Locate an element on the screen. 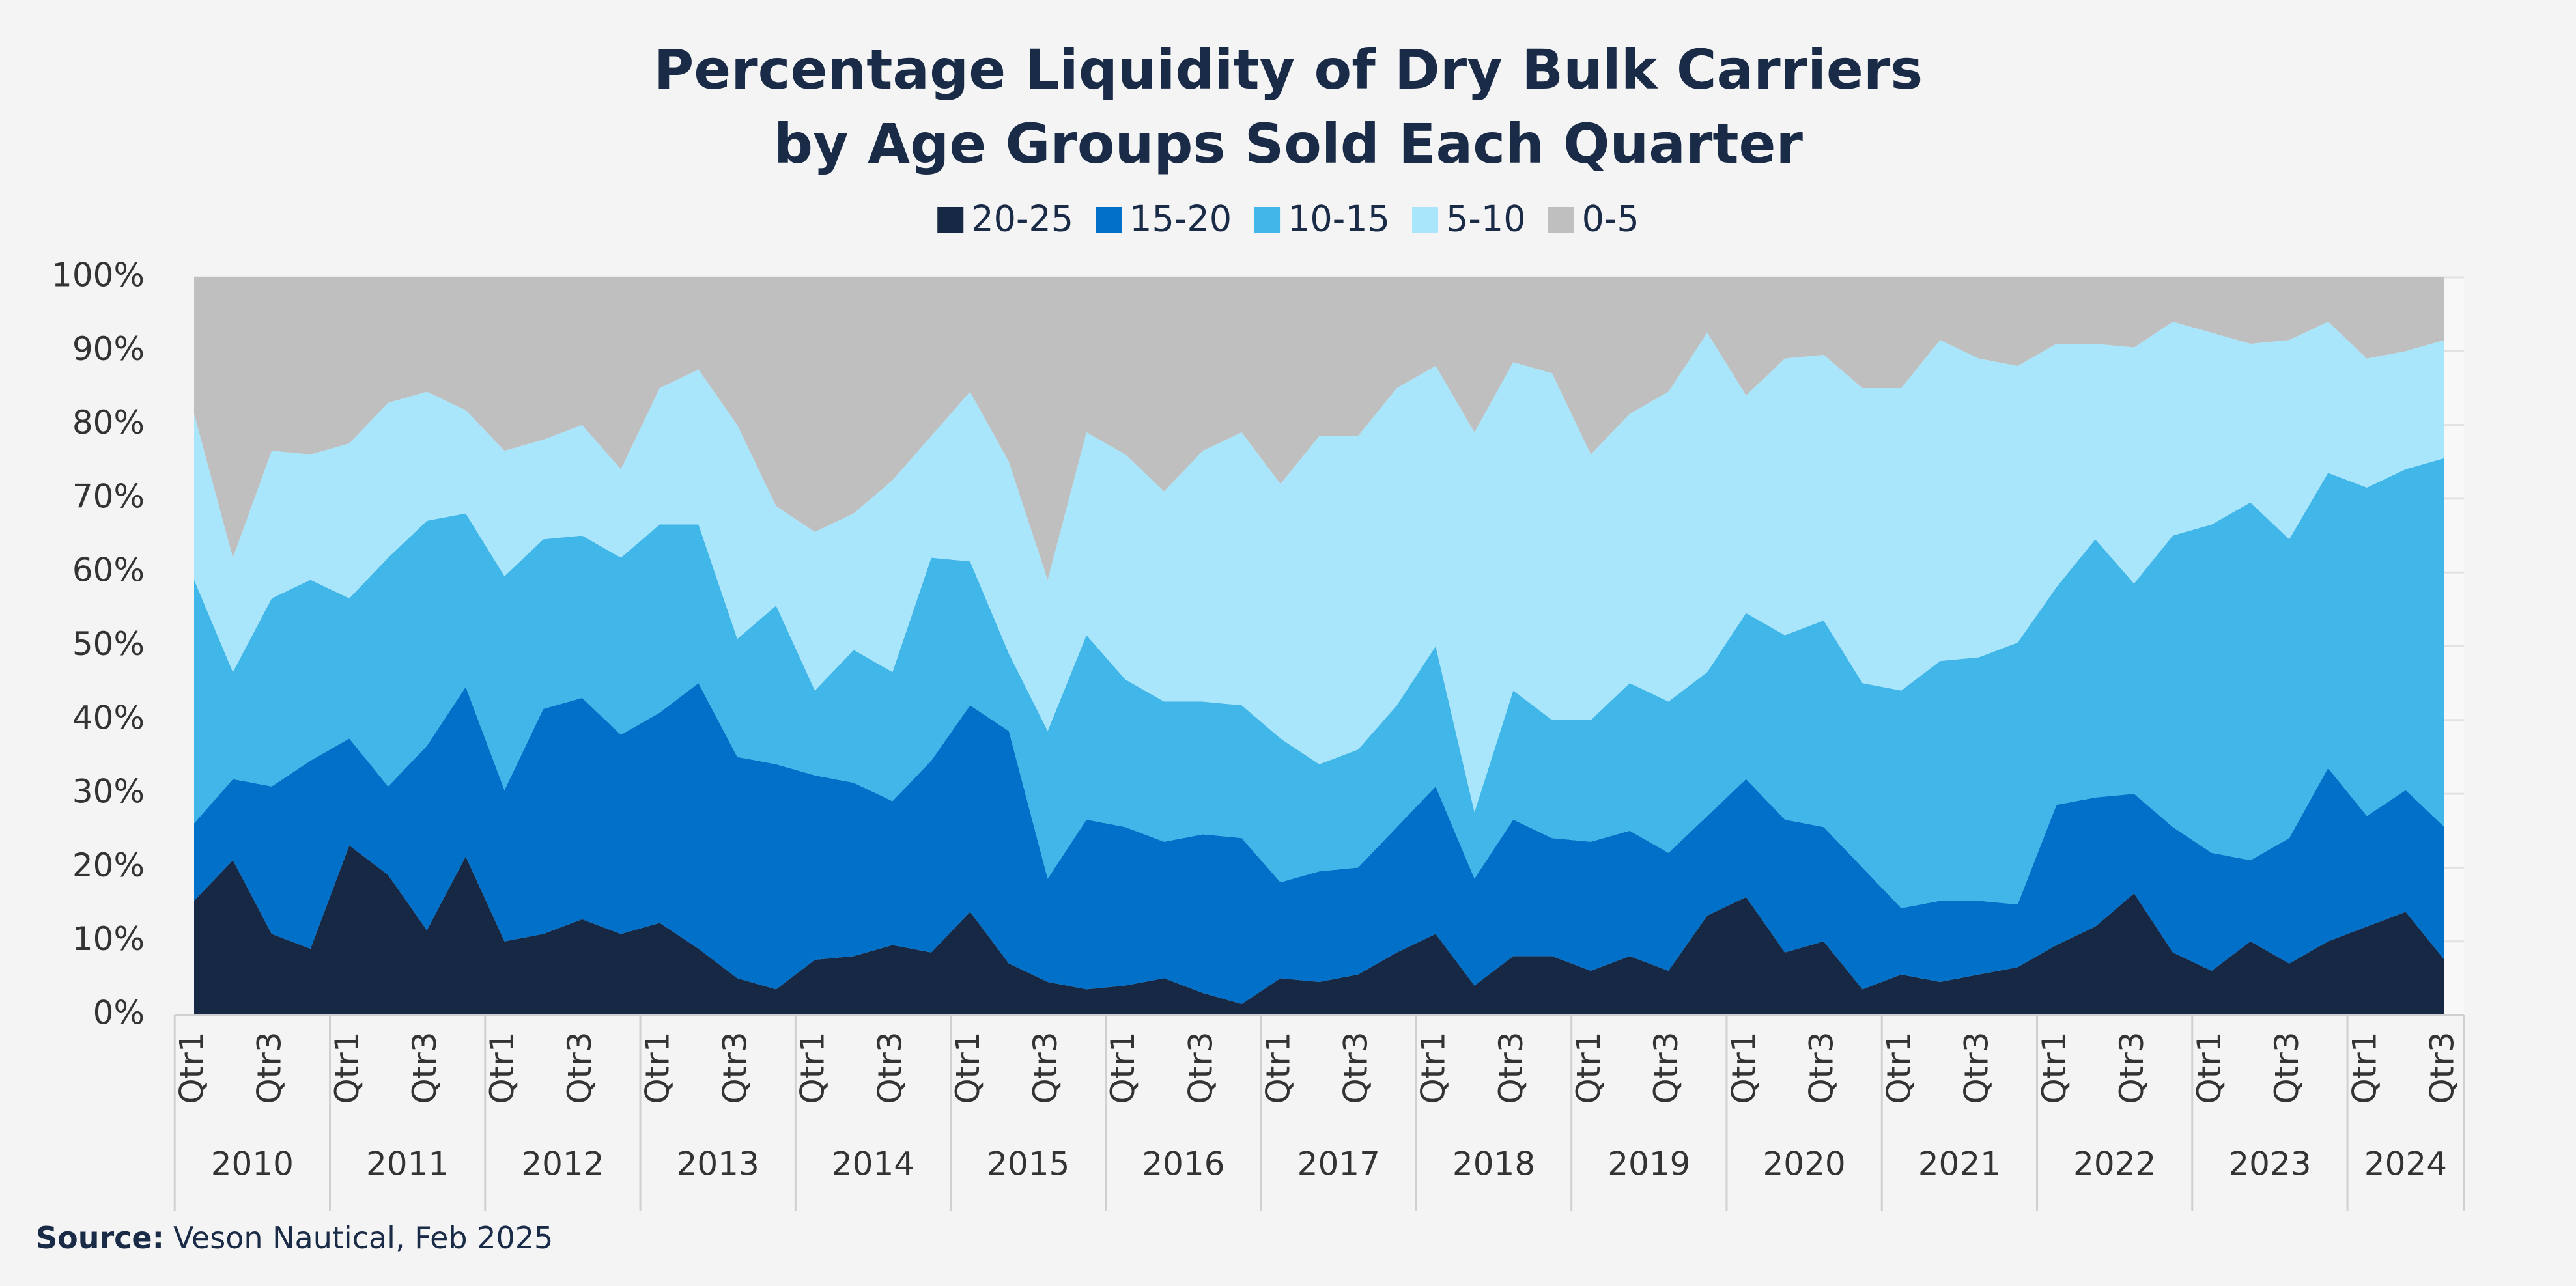  x-group-label: 2014 is located at coordinates (873, 1164).